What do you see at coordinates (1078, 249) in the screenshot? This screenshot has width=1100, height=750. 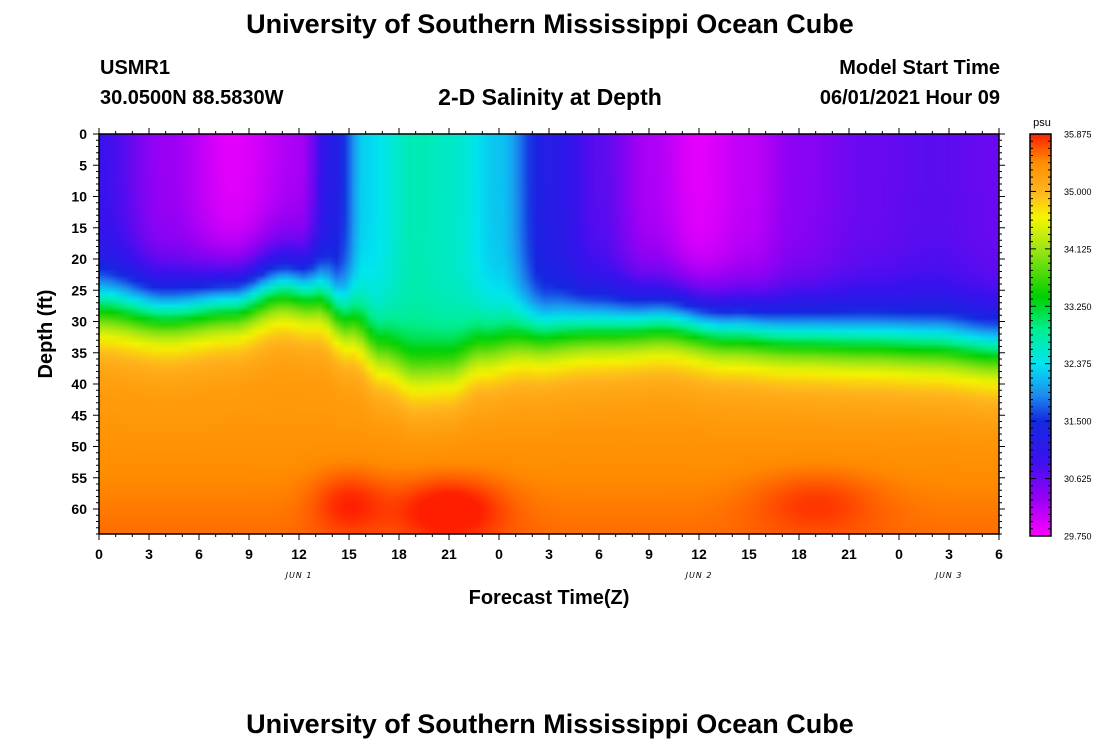 I see `colorbar-tick-label: 34.125` at bounding box center [1078, 249].